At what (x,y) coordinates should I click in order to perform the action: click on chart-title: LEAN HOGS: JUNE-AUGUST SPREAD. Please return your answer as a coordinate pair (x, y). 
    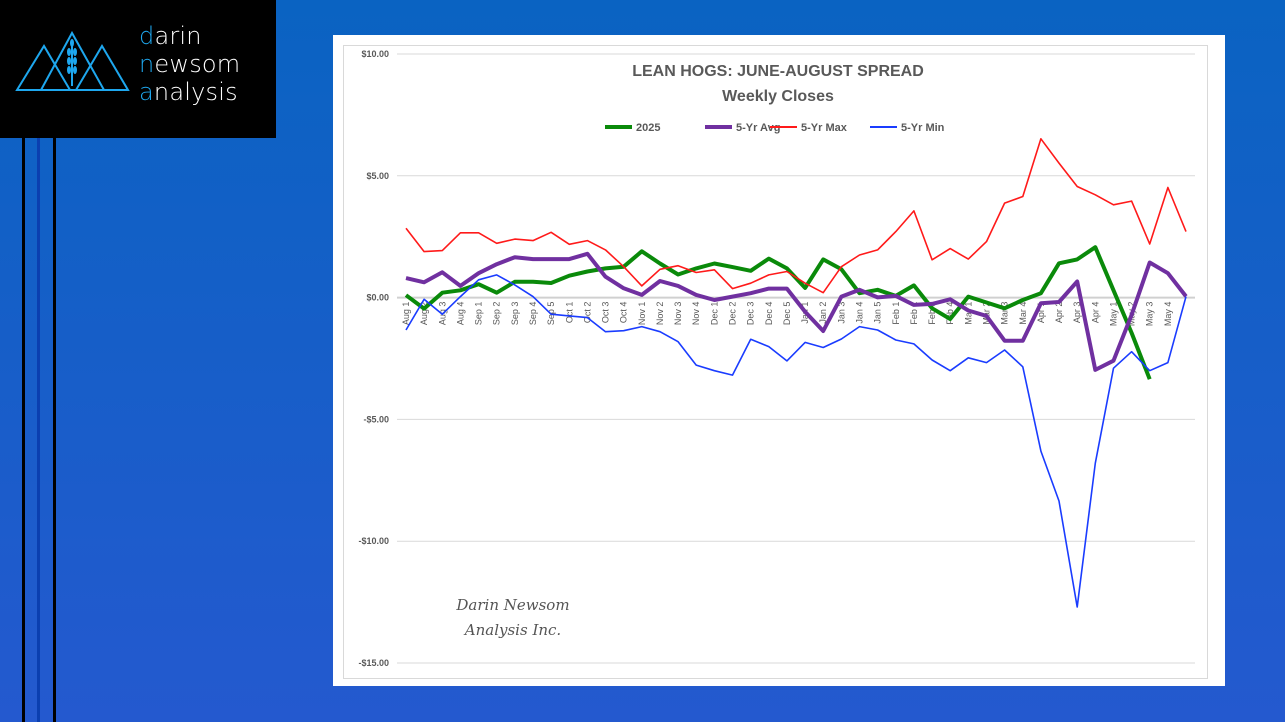
    Looking at the image, I should click on (778, 71).